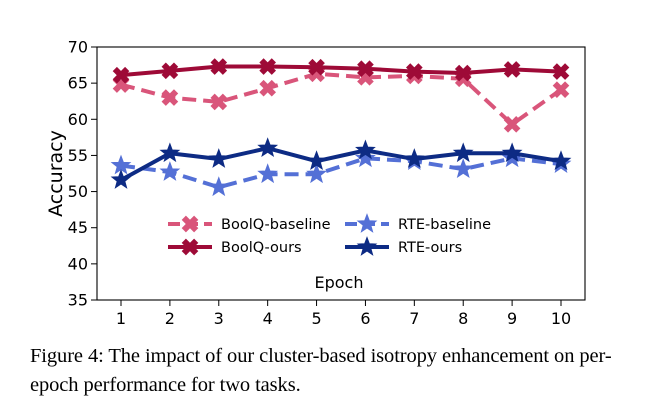  Describe the element at coordinates (78, 47) in the screenshot. I see `y-tick-label: 70` at that location.